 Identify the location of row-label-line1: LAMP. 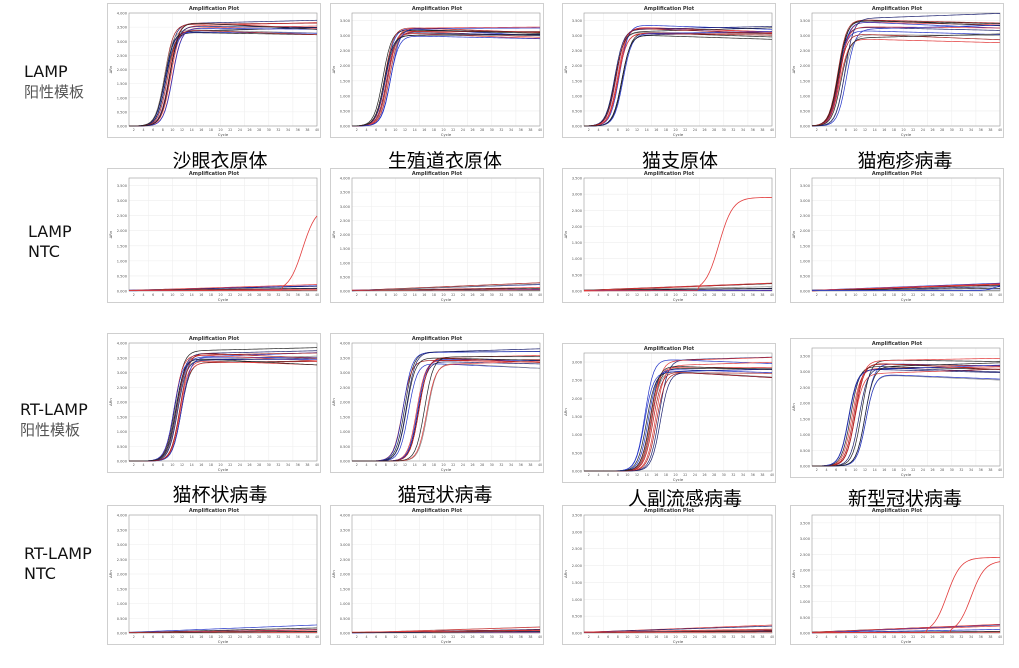
(46, 71).